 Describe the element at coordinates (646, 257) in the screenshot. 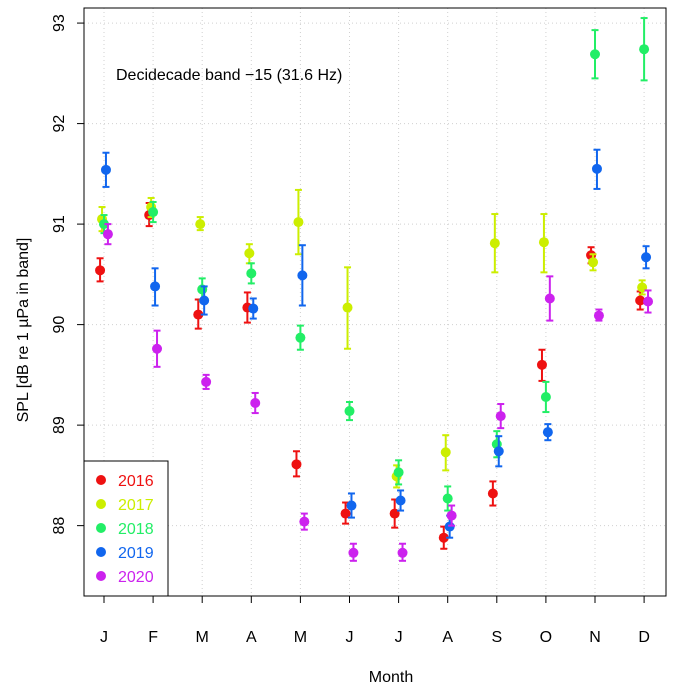

I see `point-2019-D` at that location.